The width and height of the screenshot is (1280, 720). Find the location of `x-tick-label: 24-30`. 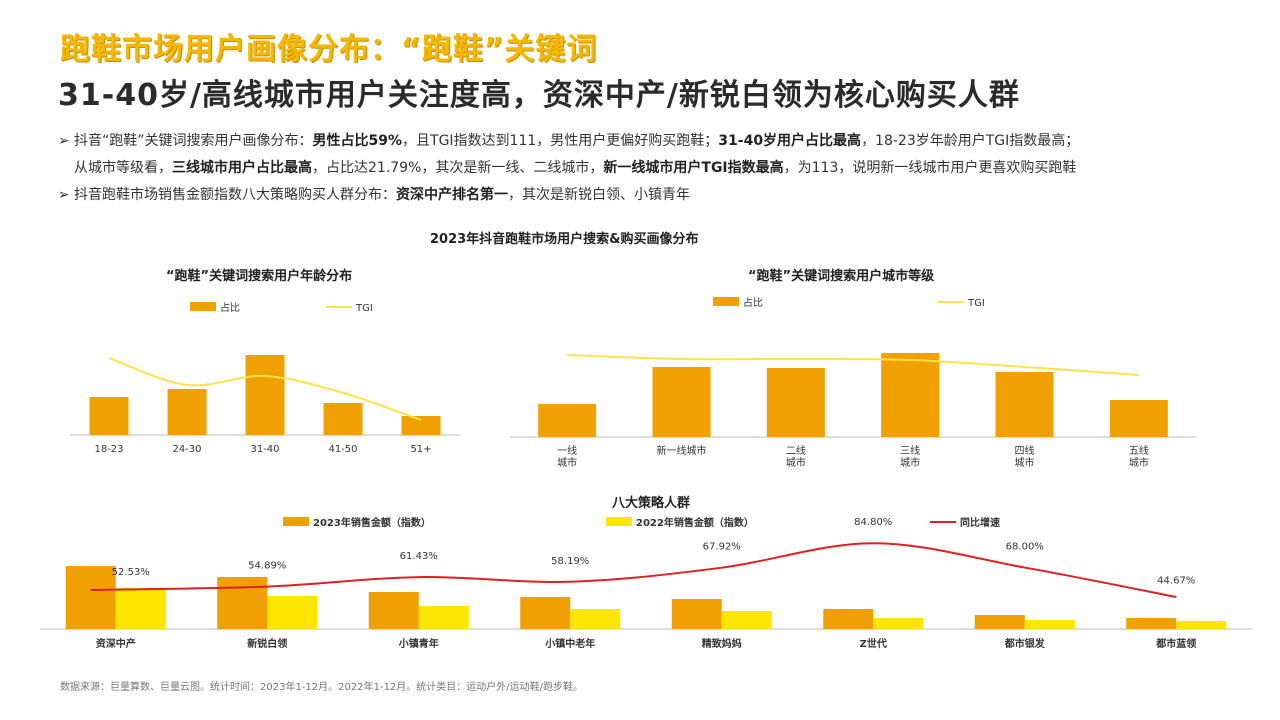

x-tick-label: 24-30 is located at coordinates (186, 449).